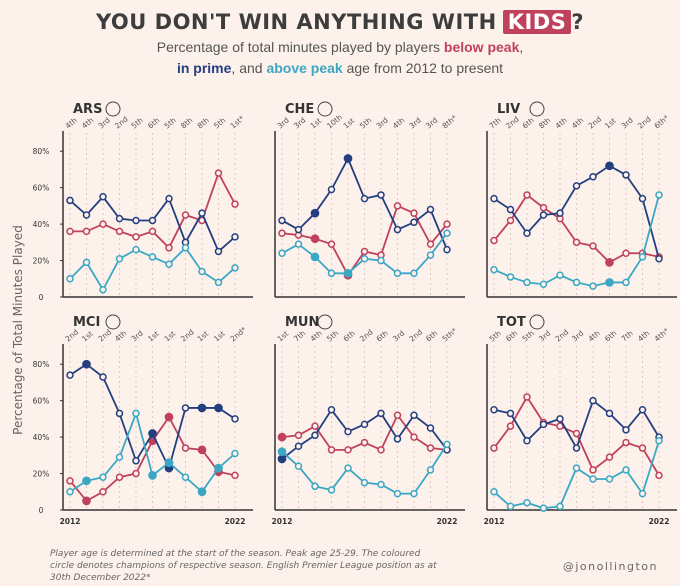 The width and height of the screenshot is (680, 586). I want to click on y-tick-label: 20%, so click(41, 261).